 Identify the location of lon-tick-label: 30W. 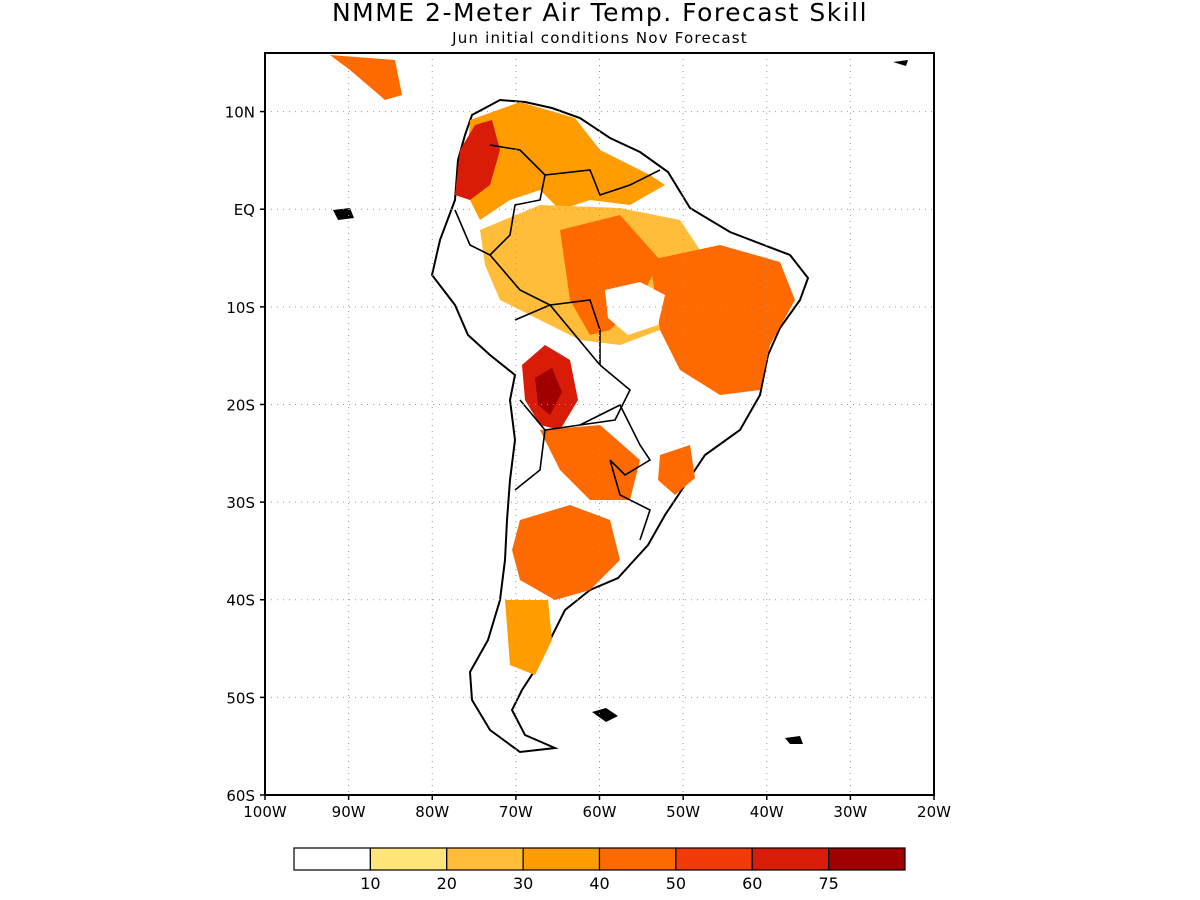
(850, 812).